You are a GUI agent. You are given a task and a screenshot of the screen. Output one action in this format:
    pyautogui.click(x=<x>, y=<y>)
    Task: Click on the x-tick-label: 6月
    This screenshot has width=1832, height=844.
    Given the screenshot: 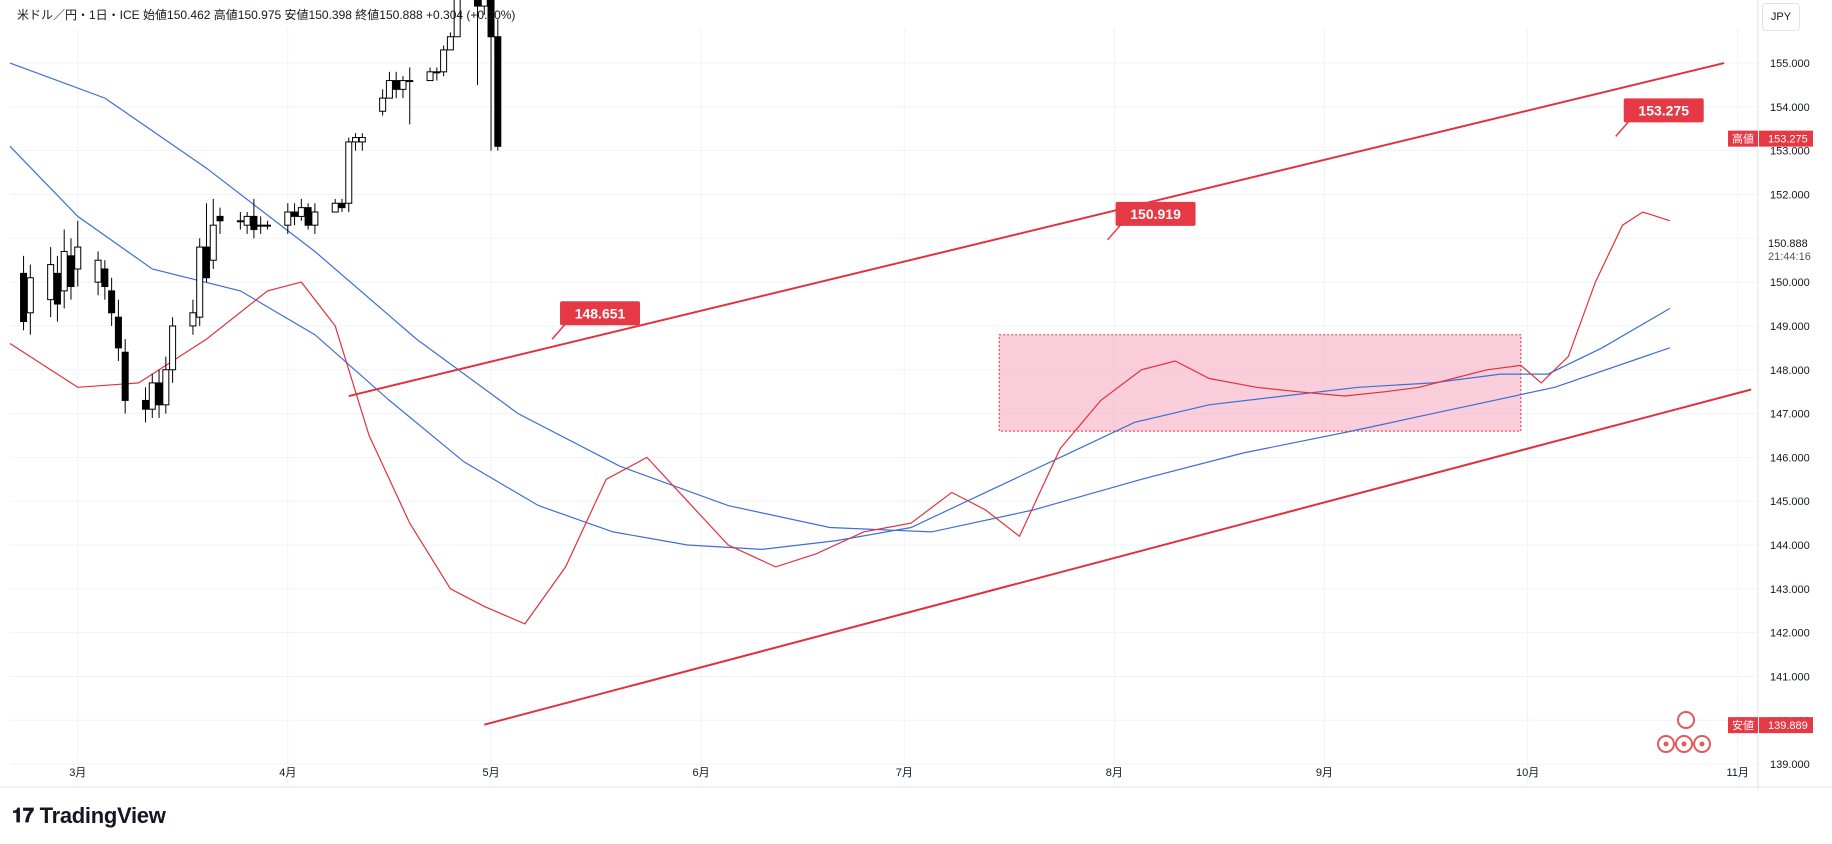 What is the action you would take?
    pyautogui.click(x=701, y=773)
    